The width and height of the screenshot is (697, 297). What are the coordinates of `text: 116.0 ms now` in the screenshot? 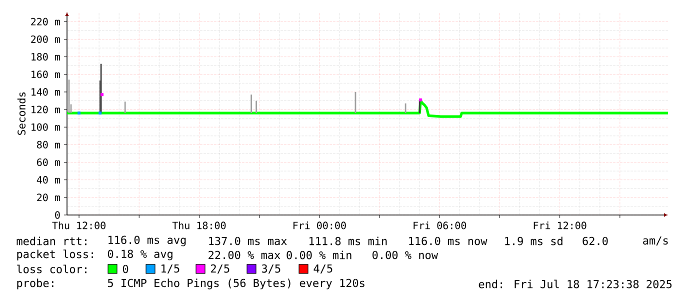 It's located at (448, 241).